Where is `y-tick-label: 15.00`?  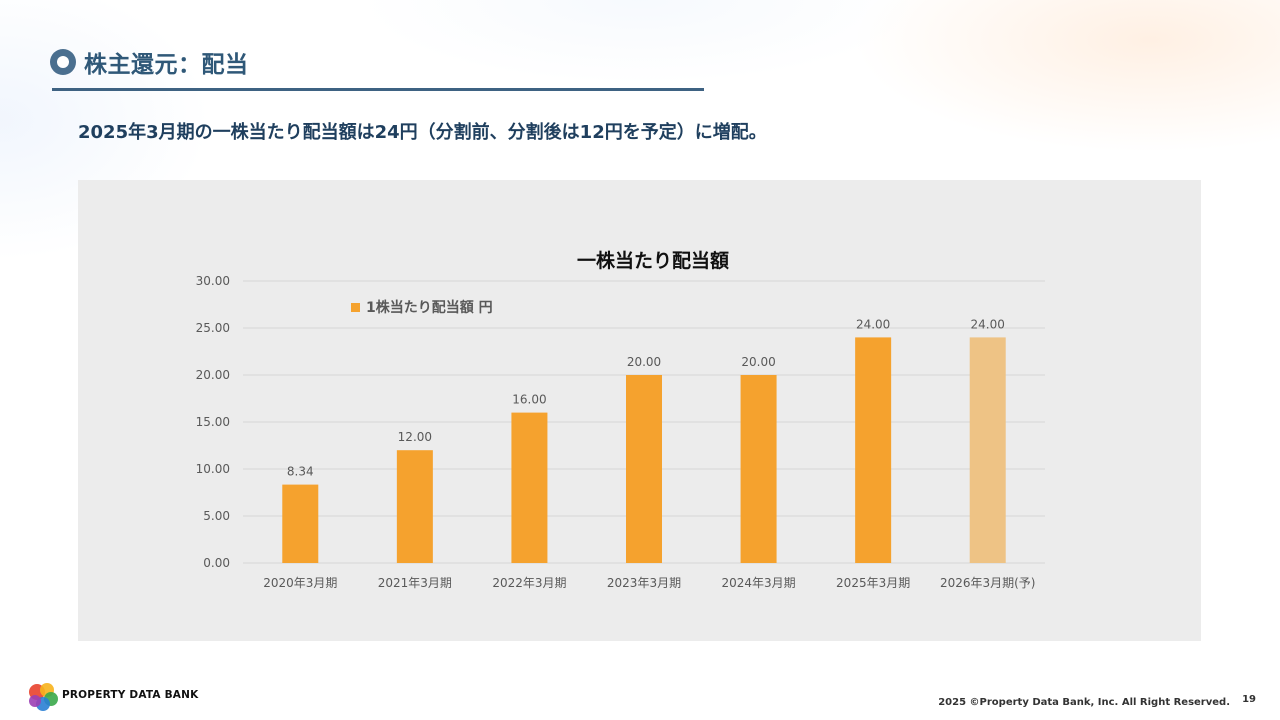 y-tick-label: 15.00 is located at coordinates (213, 422).